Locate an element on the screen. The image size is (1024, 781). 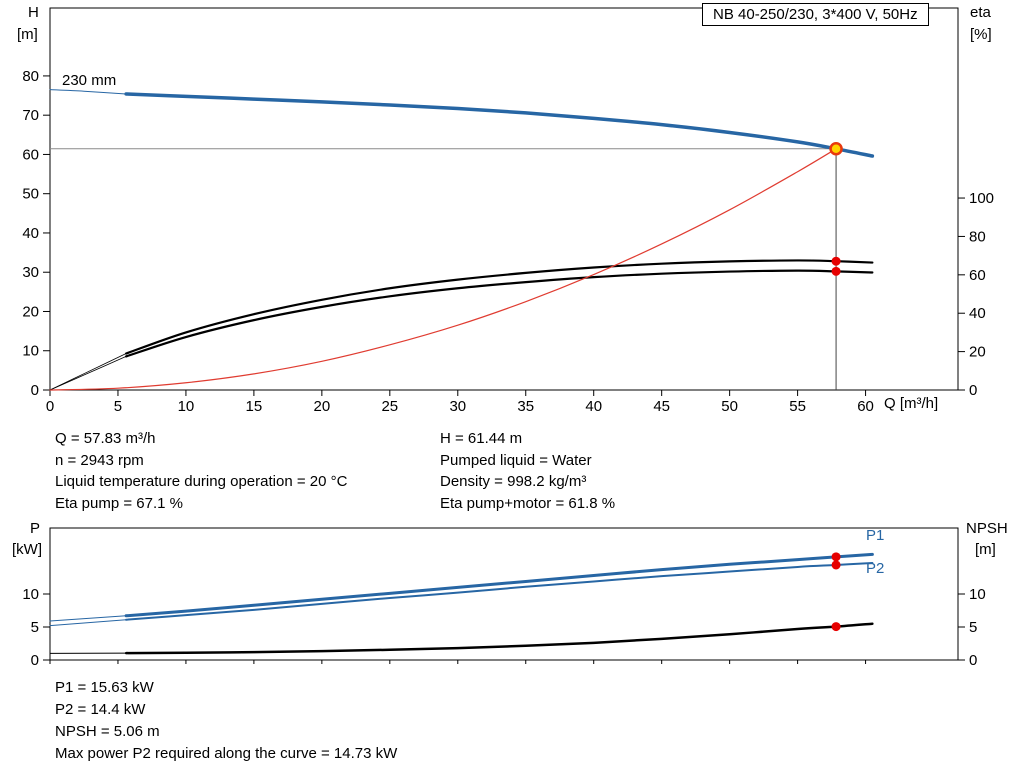
h-axis-unit: [m] is located at coordinates (27, 34).